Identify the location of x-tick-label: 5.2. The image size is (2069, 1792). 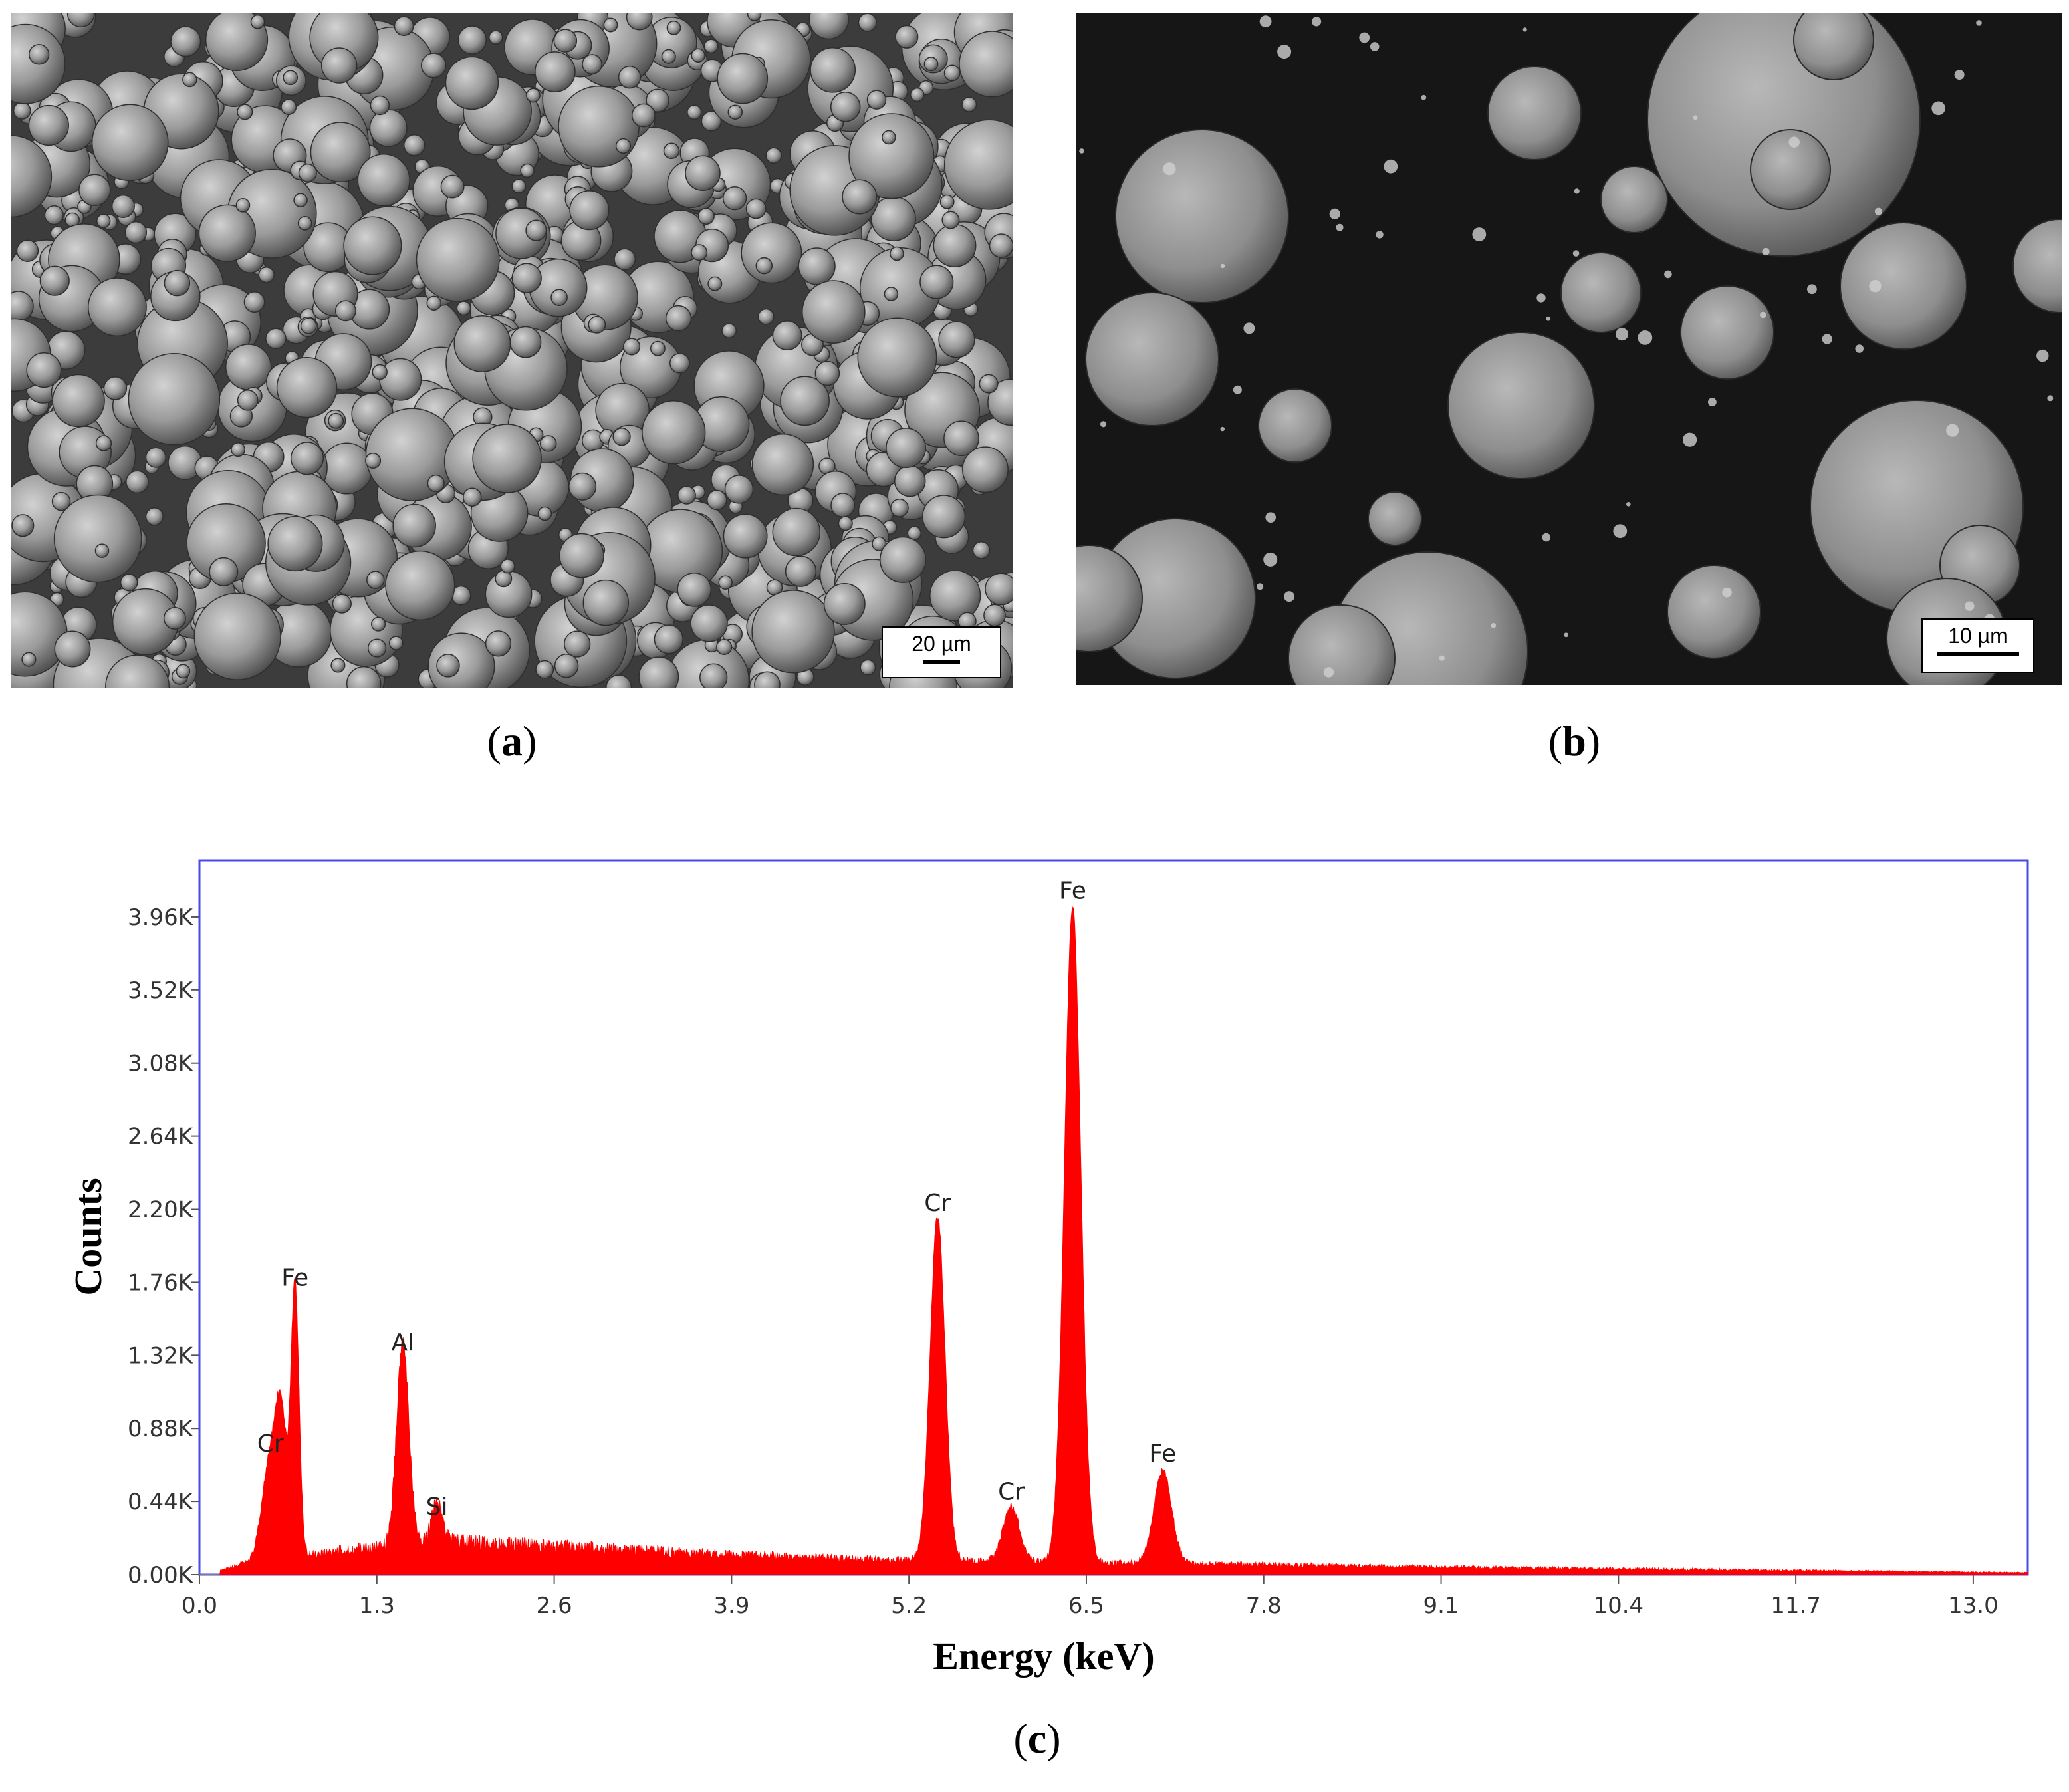
(909, 1606).